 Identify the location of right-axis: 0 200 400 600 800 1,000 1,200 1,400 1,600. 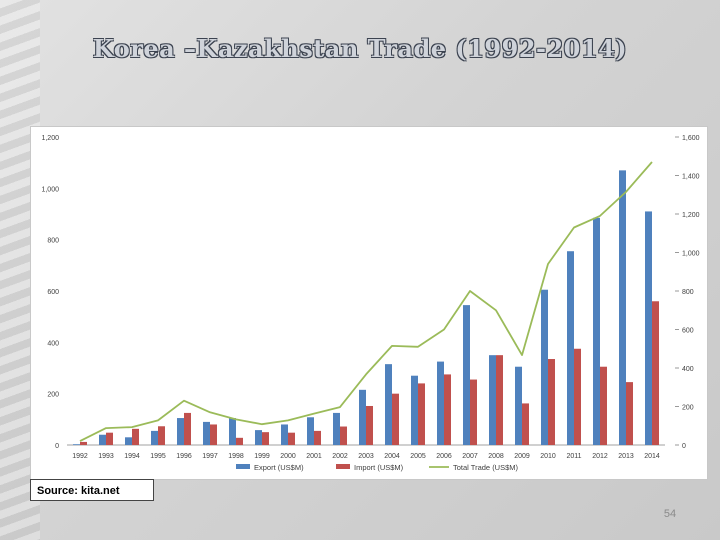
(687, 292).